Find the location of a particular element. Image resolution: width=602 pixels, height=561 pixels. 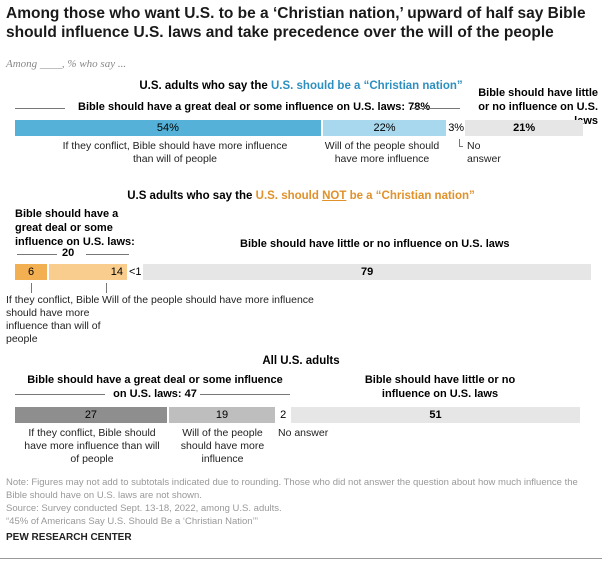

bar-segment: 54% is located at coordinates (168, 128).